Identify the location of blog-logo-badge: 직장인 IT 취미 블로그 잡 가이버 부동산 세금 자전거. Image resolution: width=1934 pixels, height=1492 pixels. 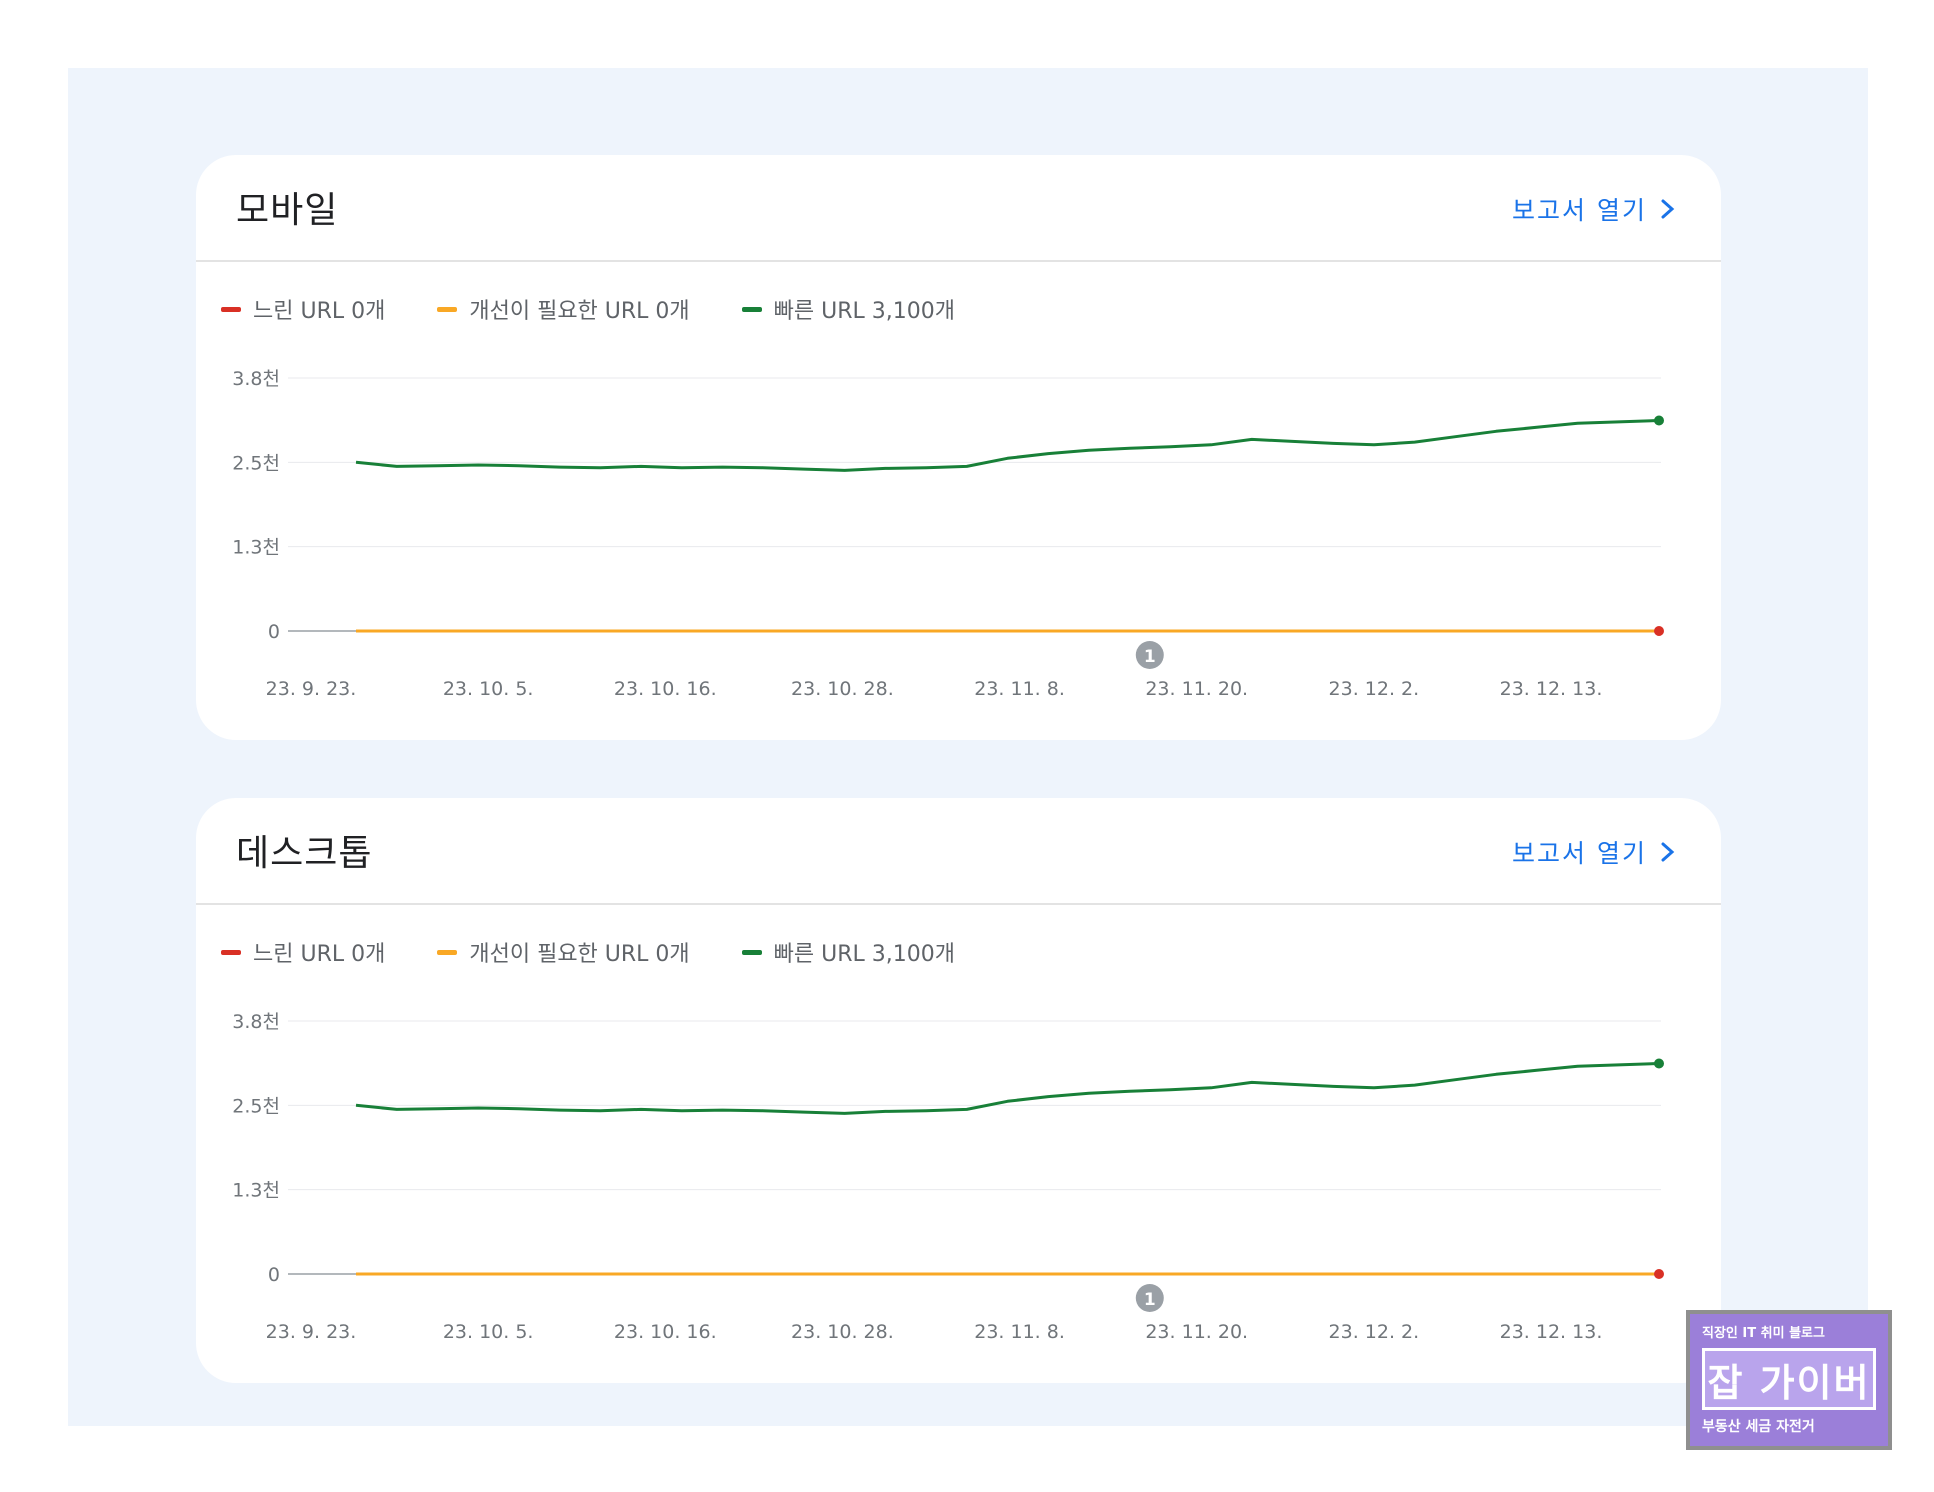
(1789, 1380).